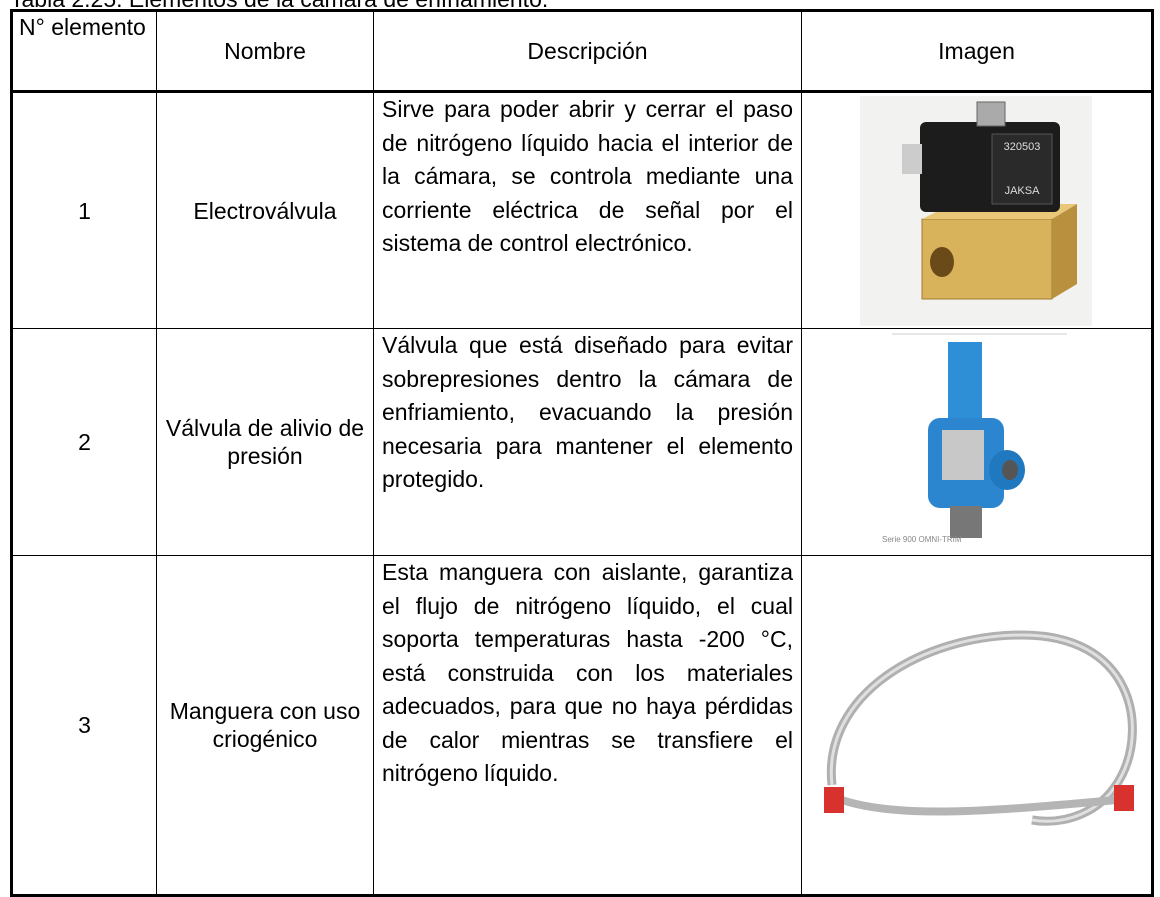 The image size is (1160, 897). I want to click on valve-cap, so click(965, 381).